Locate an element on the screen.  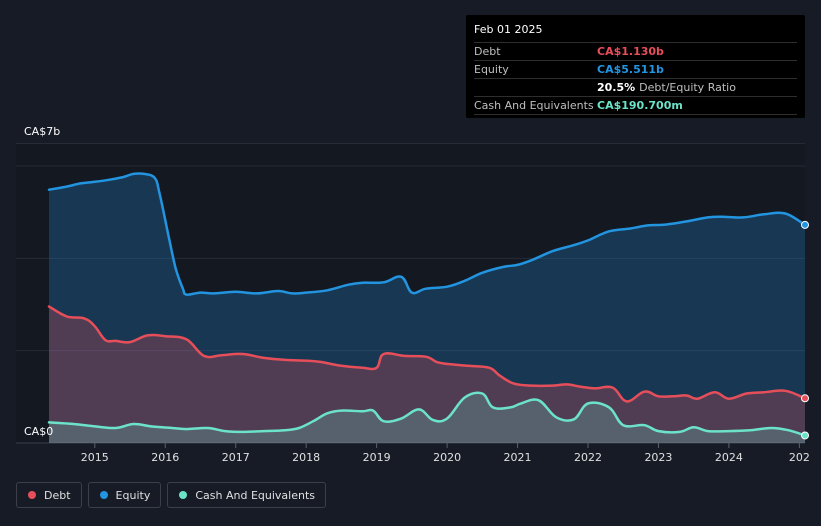
tooltip-row-cash: Cash And Equivalents CA$190.700m is located at coordinates (635, 105).